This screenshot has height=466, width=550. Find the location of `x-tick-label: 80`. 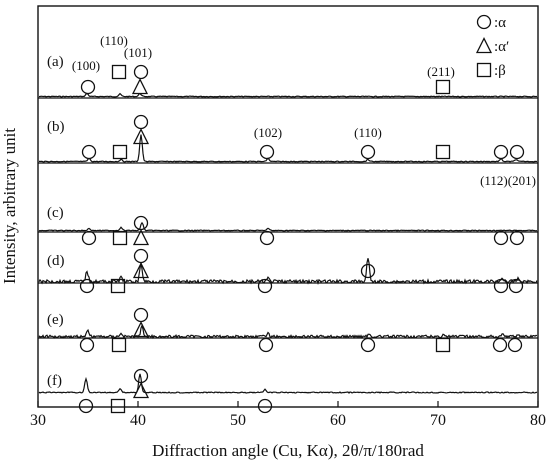

x-tick-label: 80 is located at coordinates (538, 420).